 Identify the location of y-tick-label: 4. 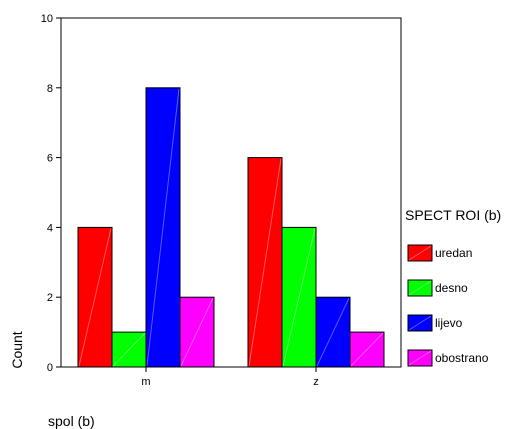
(50, 228).